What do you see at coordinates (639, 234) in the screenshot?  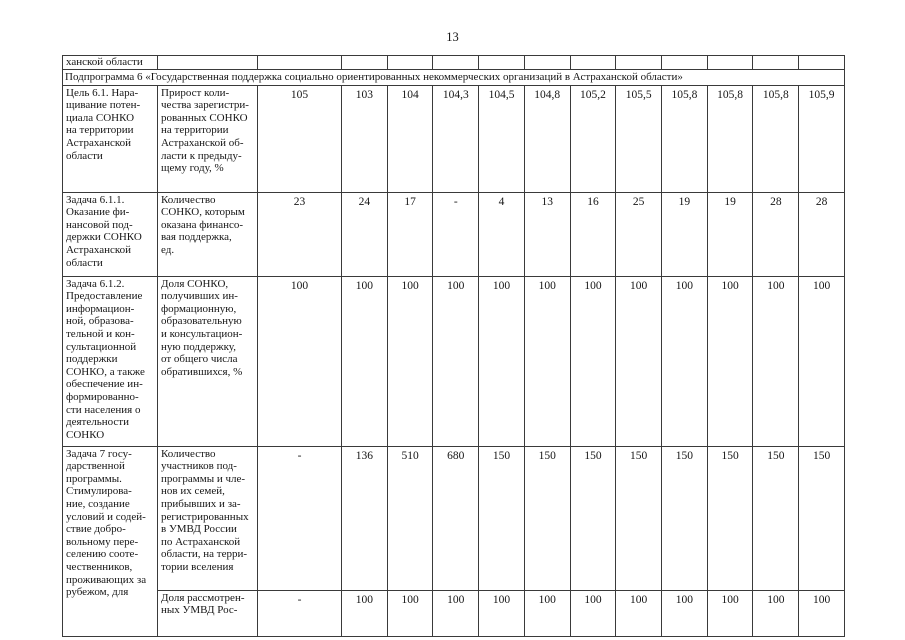 I see `value-cell: 25` at bounding box center [639, 234].